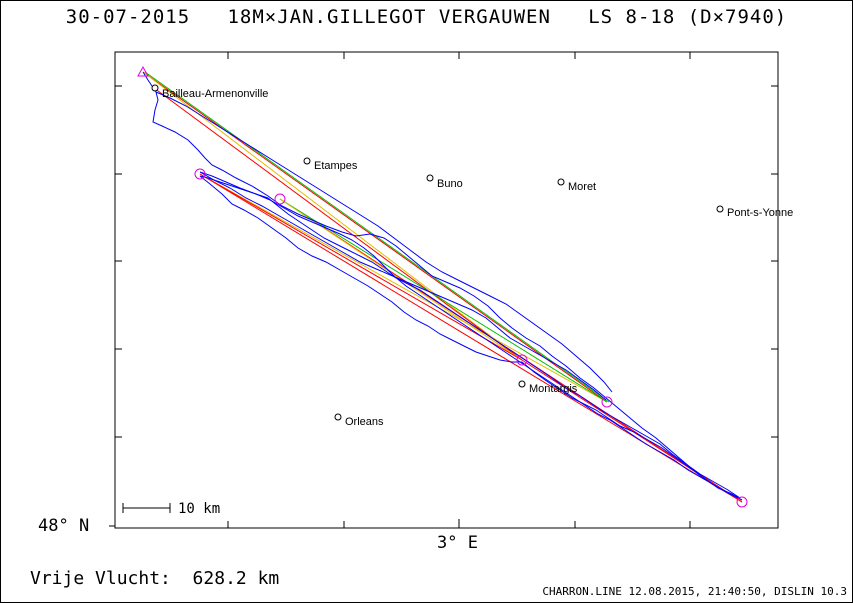  Describe the element at coordinates (336, 166) in the screenshot. I see `town-label-etampes: Etampes` at that location.